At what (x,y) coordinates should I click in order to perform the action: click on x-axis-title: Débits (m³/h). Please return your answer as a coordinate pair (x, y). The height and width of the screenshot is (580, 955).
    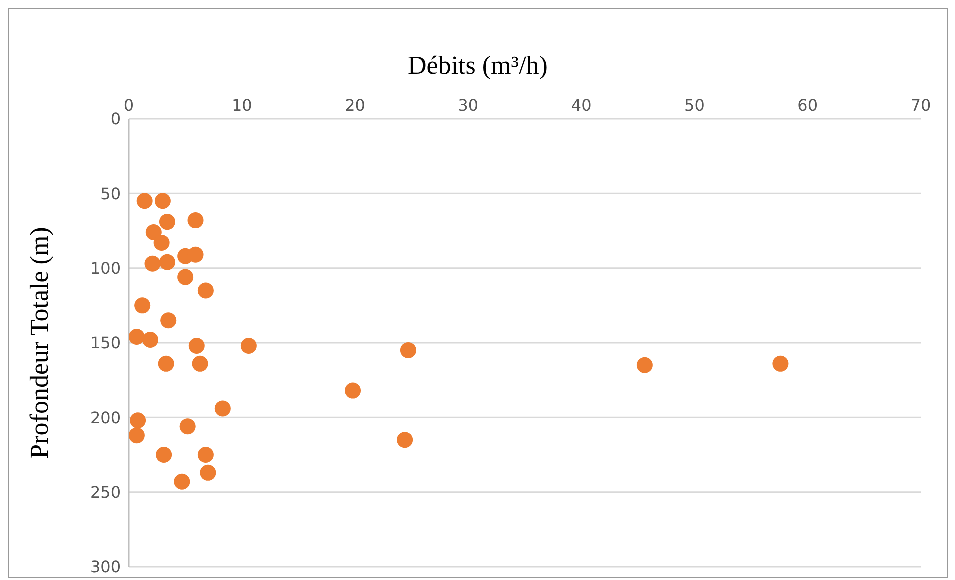
    Looking at the image, I should click on (478, 66).